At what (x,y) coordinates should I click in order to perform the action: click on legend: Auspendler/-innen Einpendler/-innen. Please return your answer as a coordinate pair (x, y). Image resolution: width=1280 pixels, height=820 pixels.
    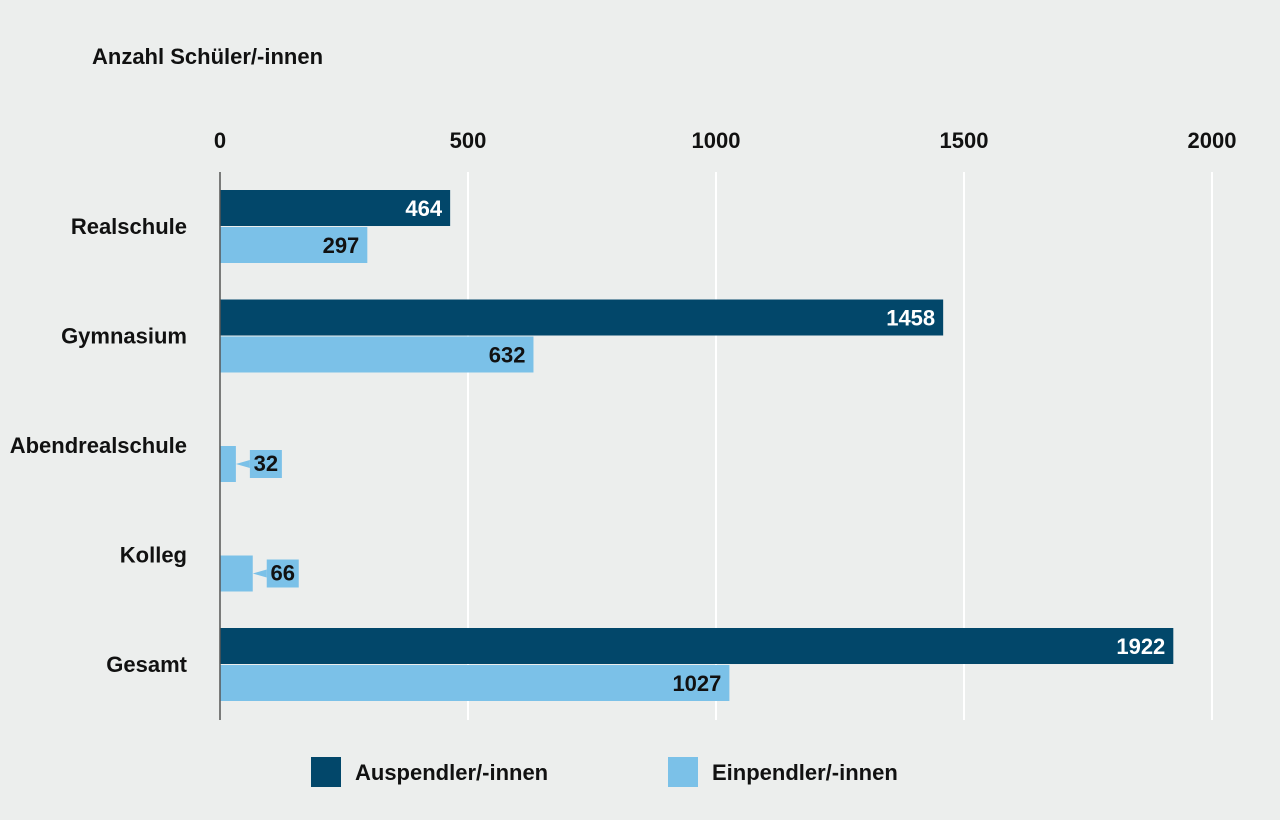
    Looking at the image, I should click on (604, 772).